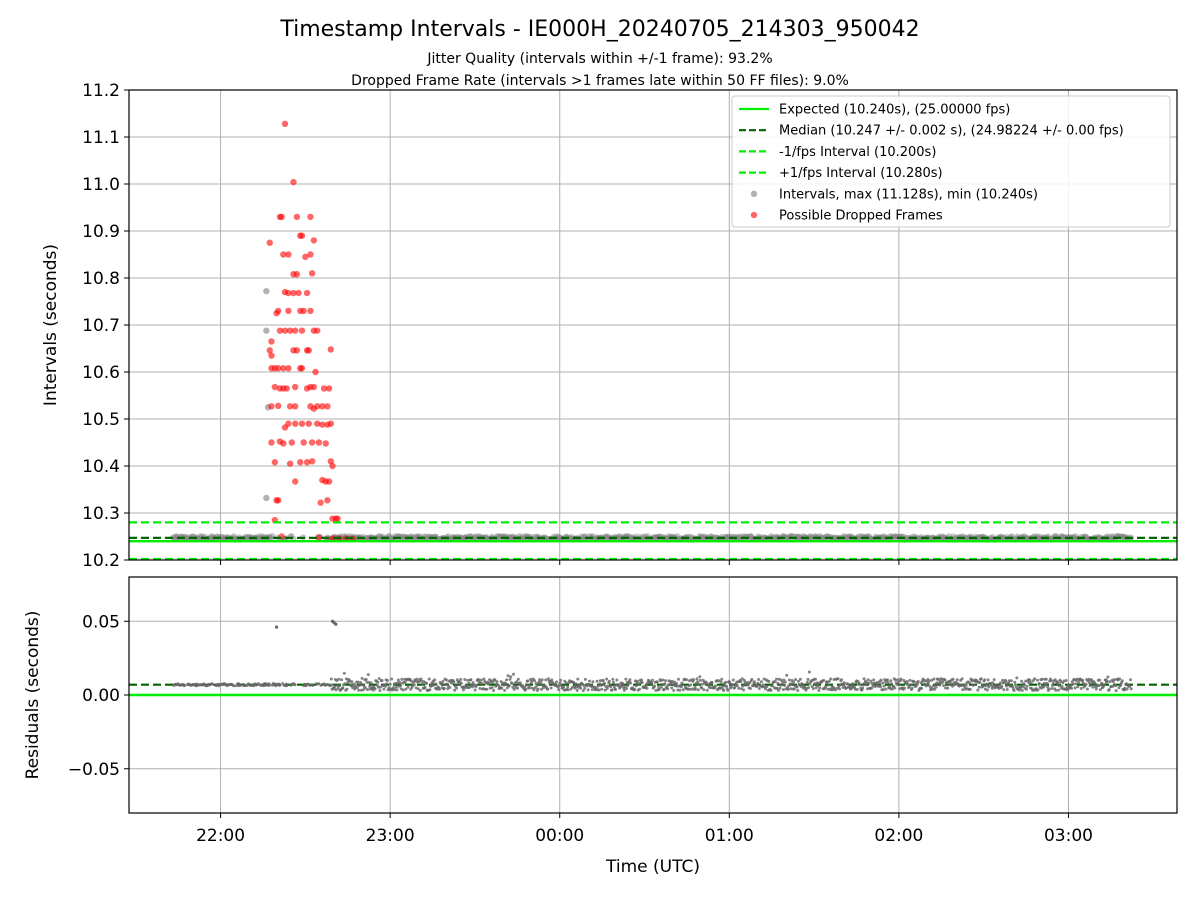 The width and height of the screenshot is (1200, 900). Describe the element at coordinates (51, 325) in the screenshot. I see `intervals-y-axis-label: Intervals (seconds)` at that location.